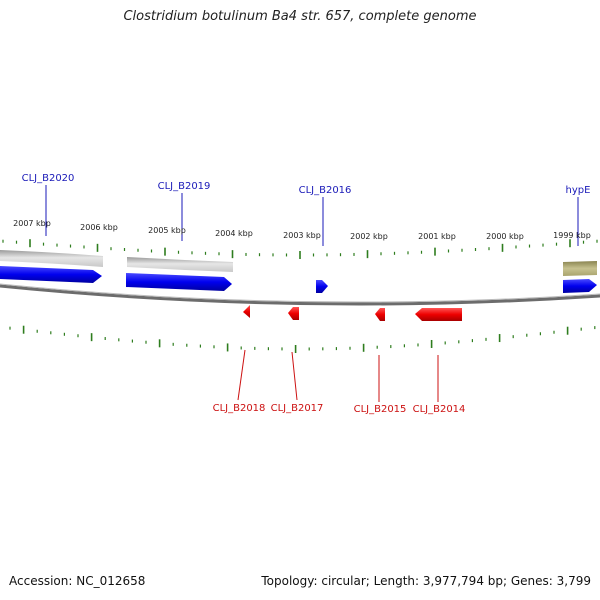  I want to click on kbp-label: 2001 kbp, so click(437, 236).